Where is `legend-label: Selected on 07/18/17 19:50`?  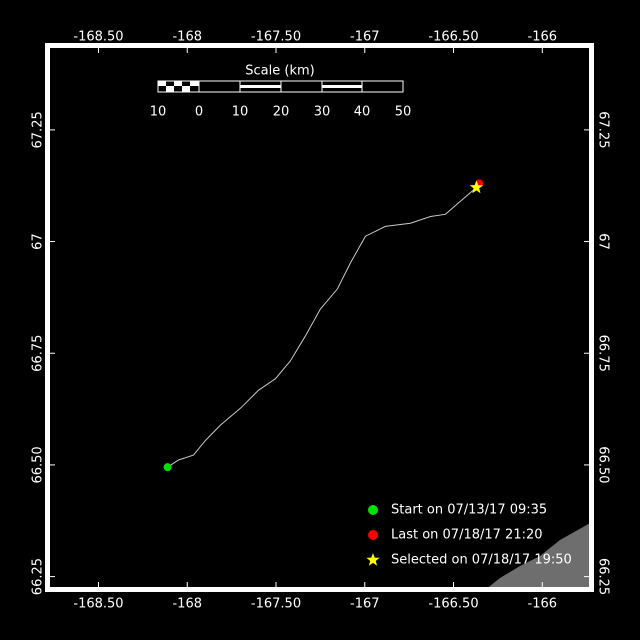 legend-label: Selected on 07/18/17 19:50 is located at coordinates (481, 560).